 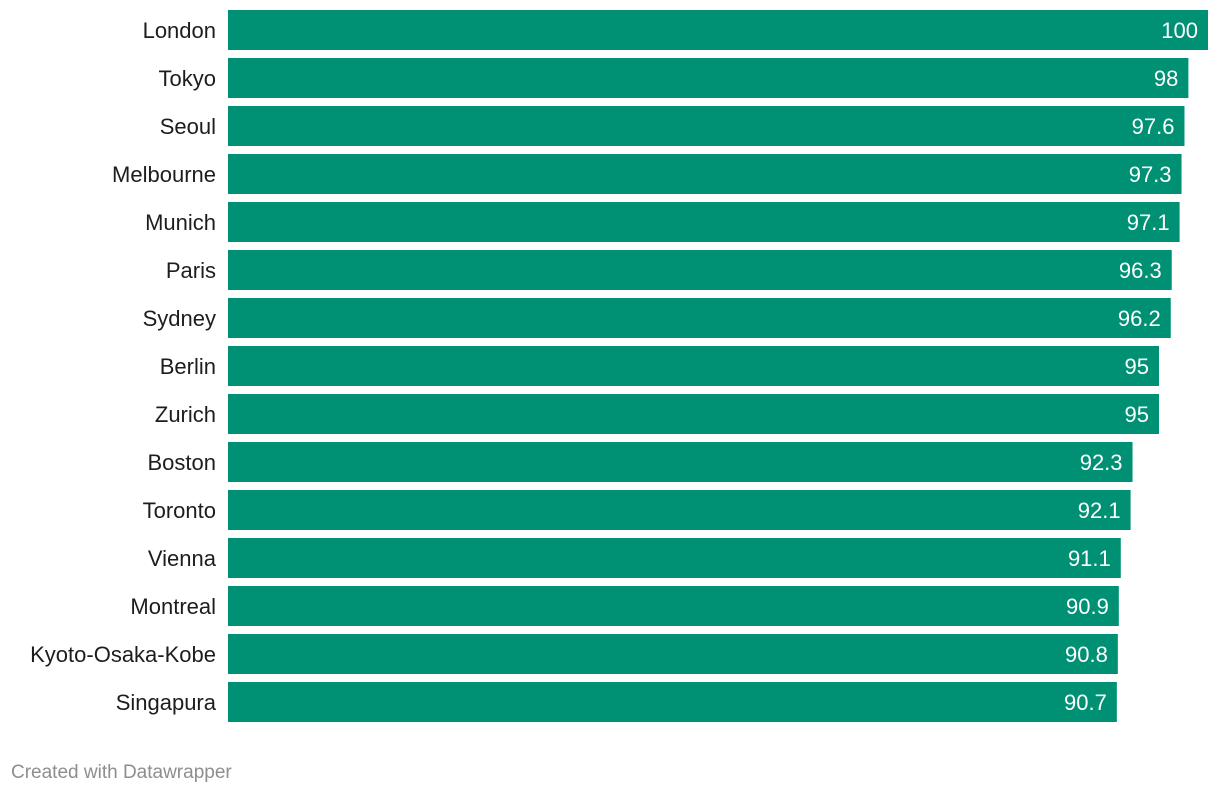 What do you see at coordinates (1101, 462) in the screenshot?
I see `value-label: 92.3` at bounding box center [1101, 462].